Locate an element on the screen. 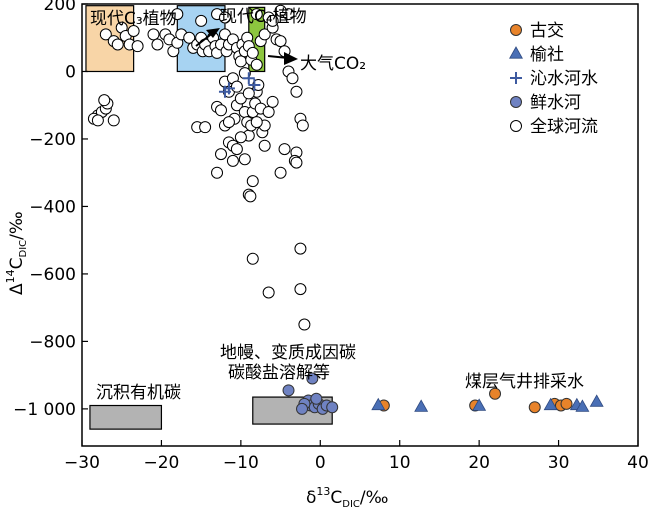 This screenshot has height=512, width=650. point-全球河流-84 is located at coordinates (268, 111).